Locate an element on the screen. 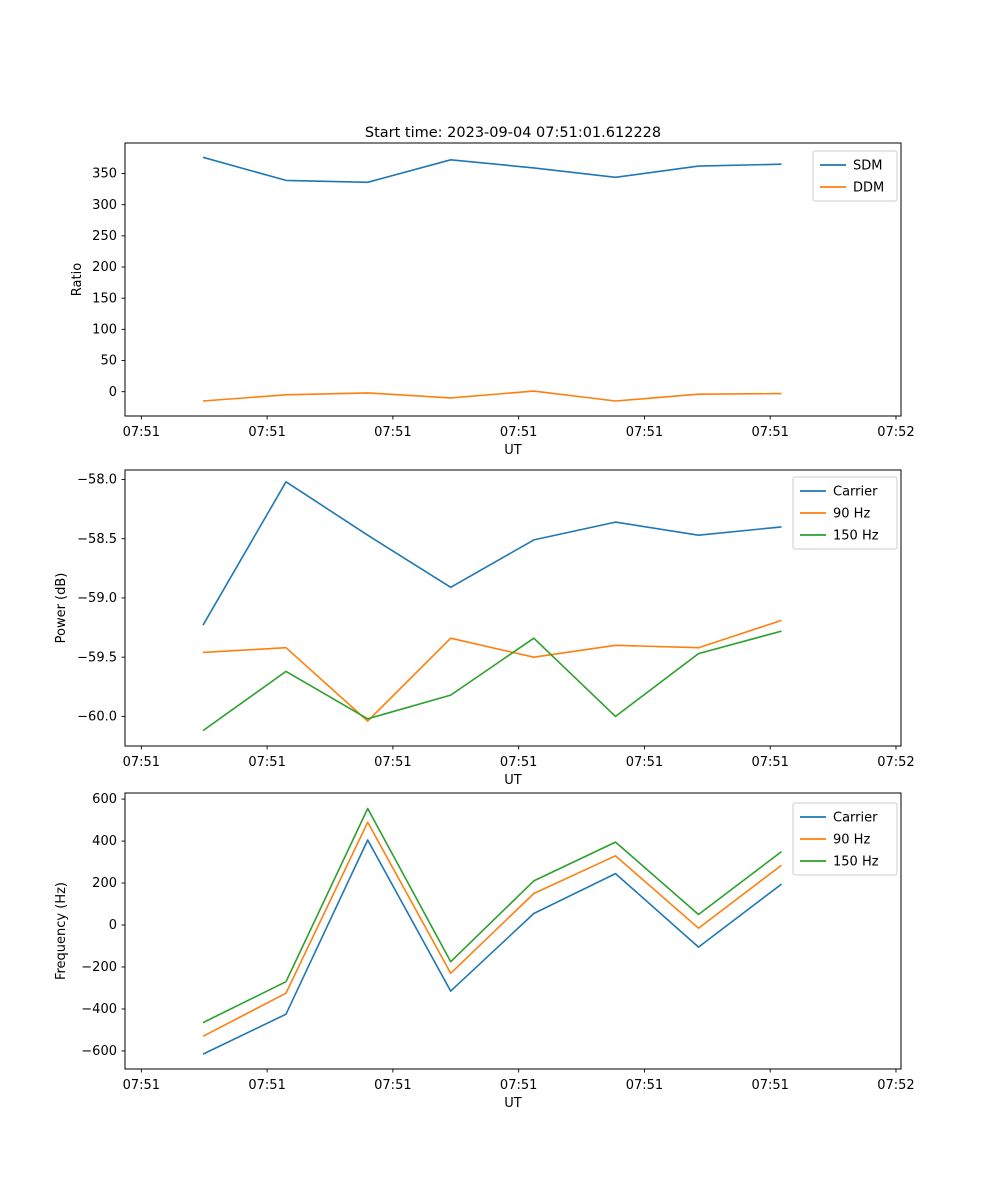  legend: SDM DDM is located at coordinates (855, 176).